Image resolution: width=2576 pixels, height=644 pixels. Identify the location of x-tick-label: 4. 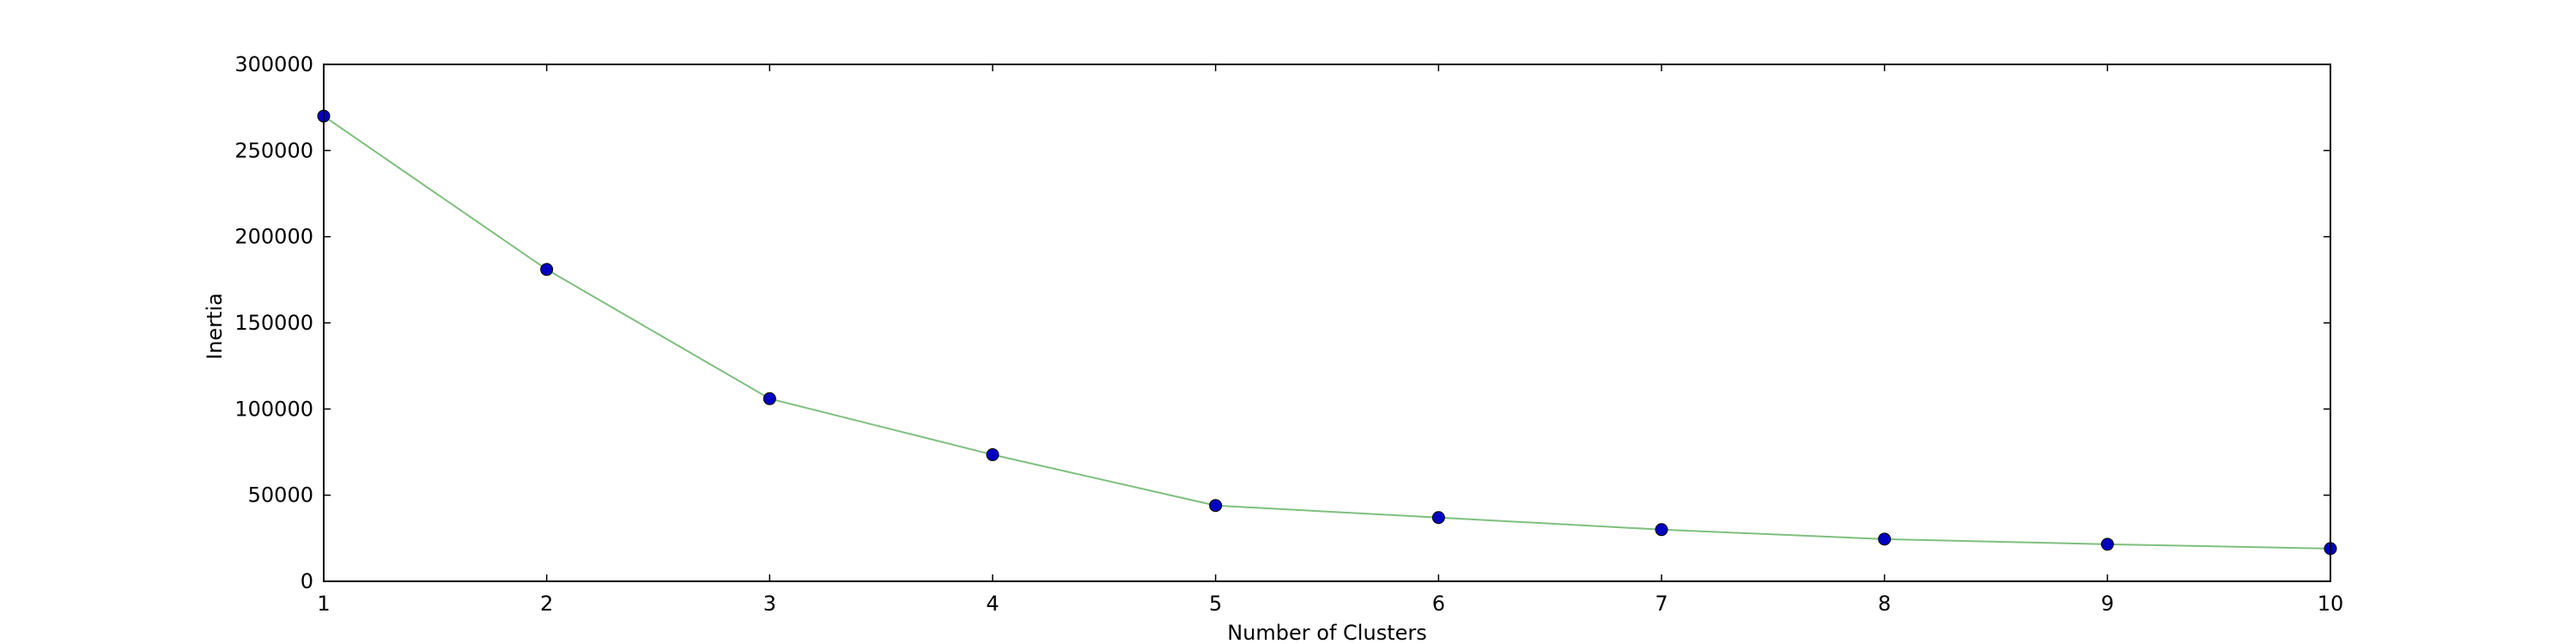
(992, 604).